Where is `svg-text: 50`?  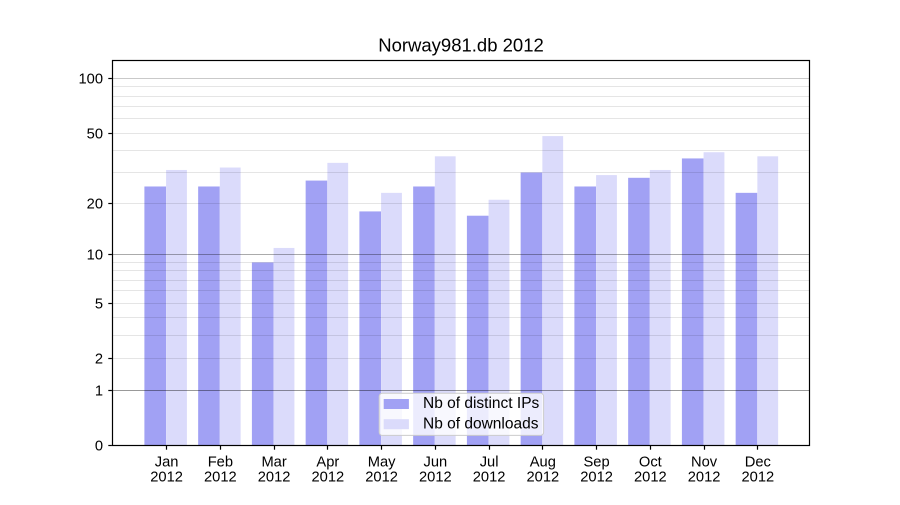 svg-text: 50 is located at coordinates (95, 135).